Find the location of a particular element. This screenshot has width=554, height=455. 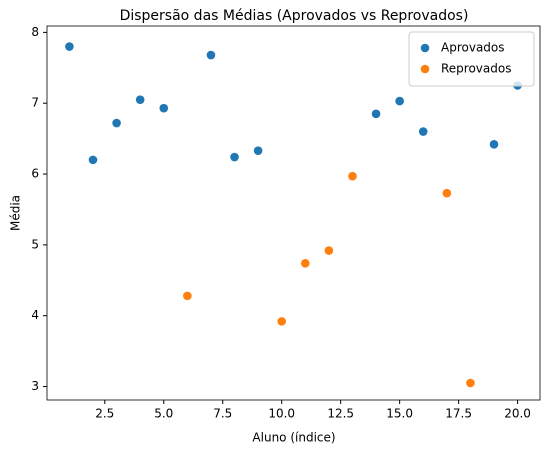

y-tick-label: 3 is located at coordinates (35, 386).